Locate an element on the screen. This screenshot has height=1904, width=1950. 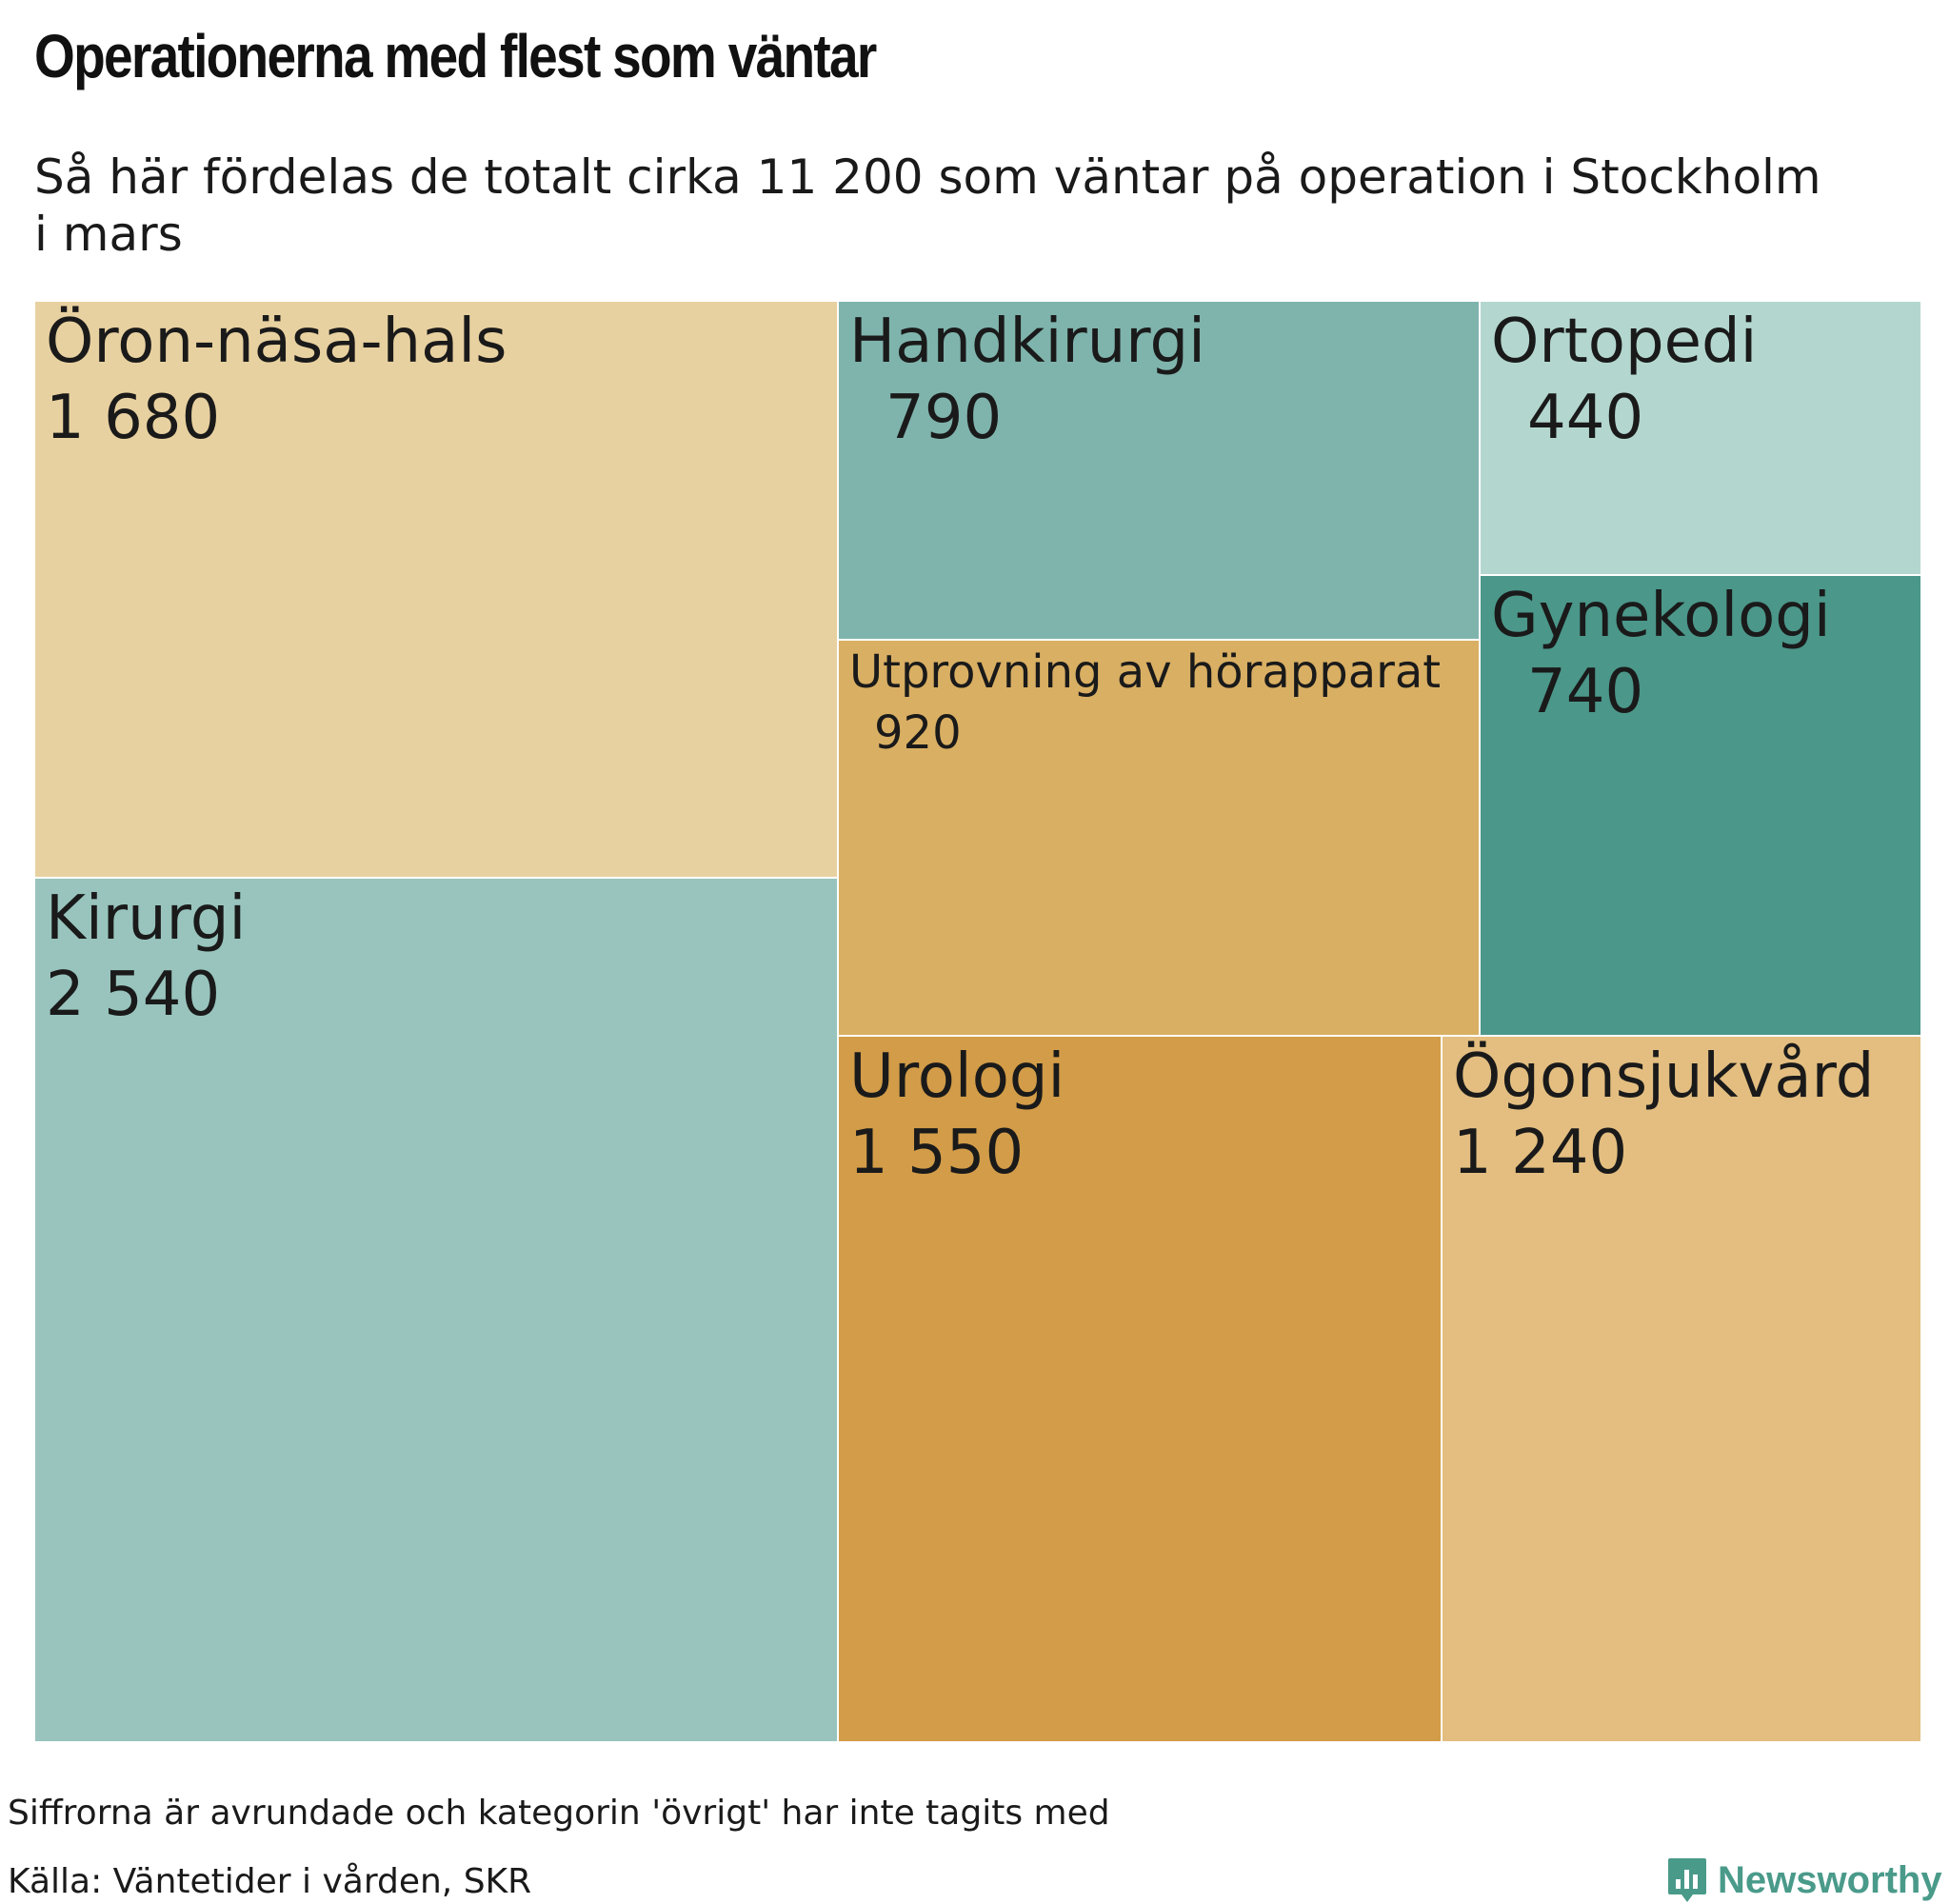
treemap-label: Ortopedi is located at coordinates (1624, 342).